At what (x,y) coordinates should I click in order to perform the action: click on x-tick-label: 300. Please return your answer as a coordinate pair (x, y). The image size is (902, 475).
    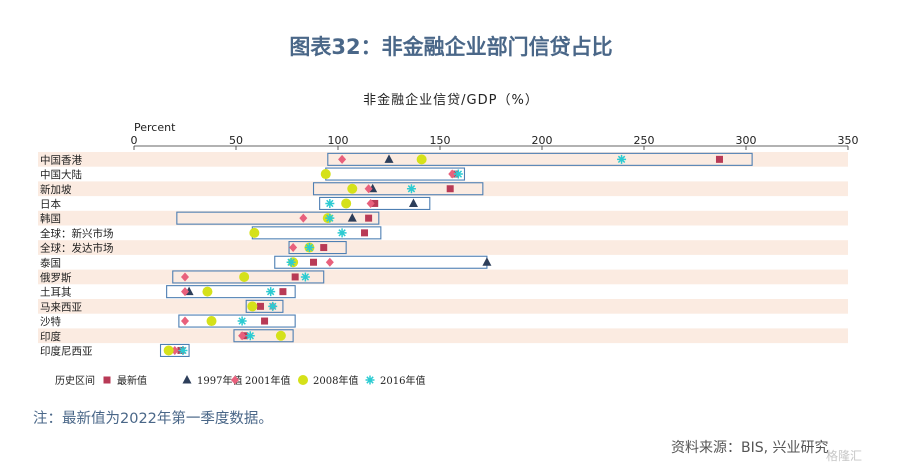
    Looking at the image, I should click on (746, 140).